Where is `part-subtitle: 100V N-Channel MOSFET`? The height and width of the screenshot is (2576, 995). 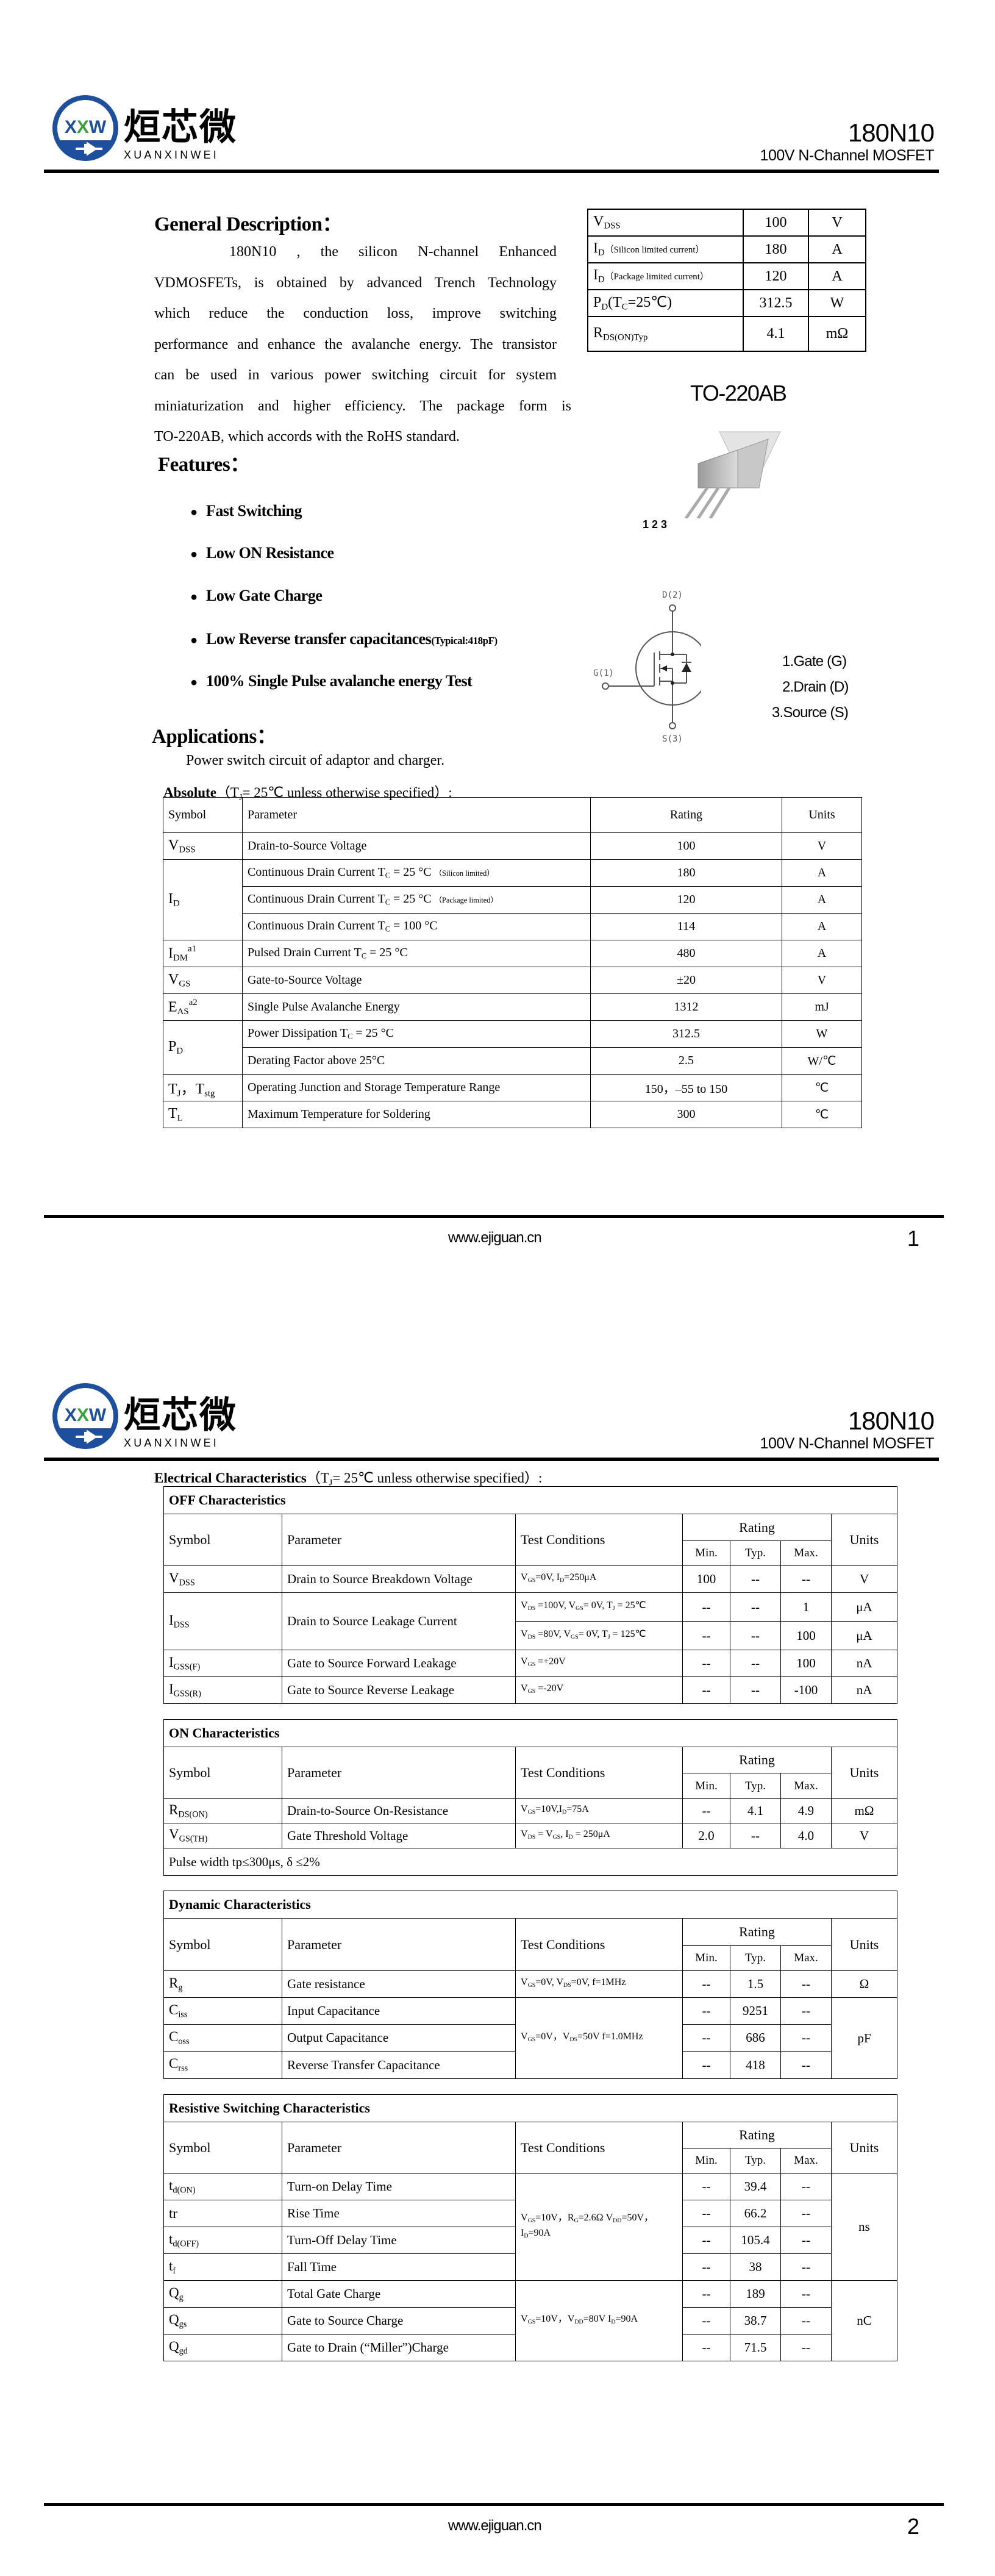 part-subtitle: 100V N-Channel MOSFET is located at coordinates (848, 1443).